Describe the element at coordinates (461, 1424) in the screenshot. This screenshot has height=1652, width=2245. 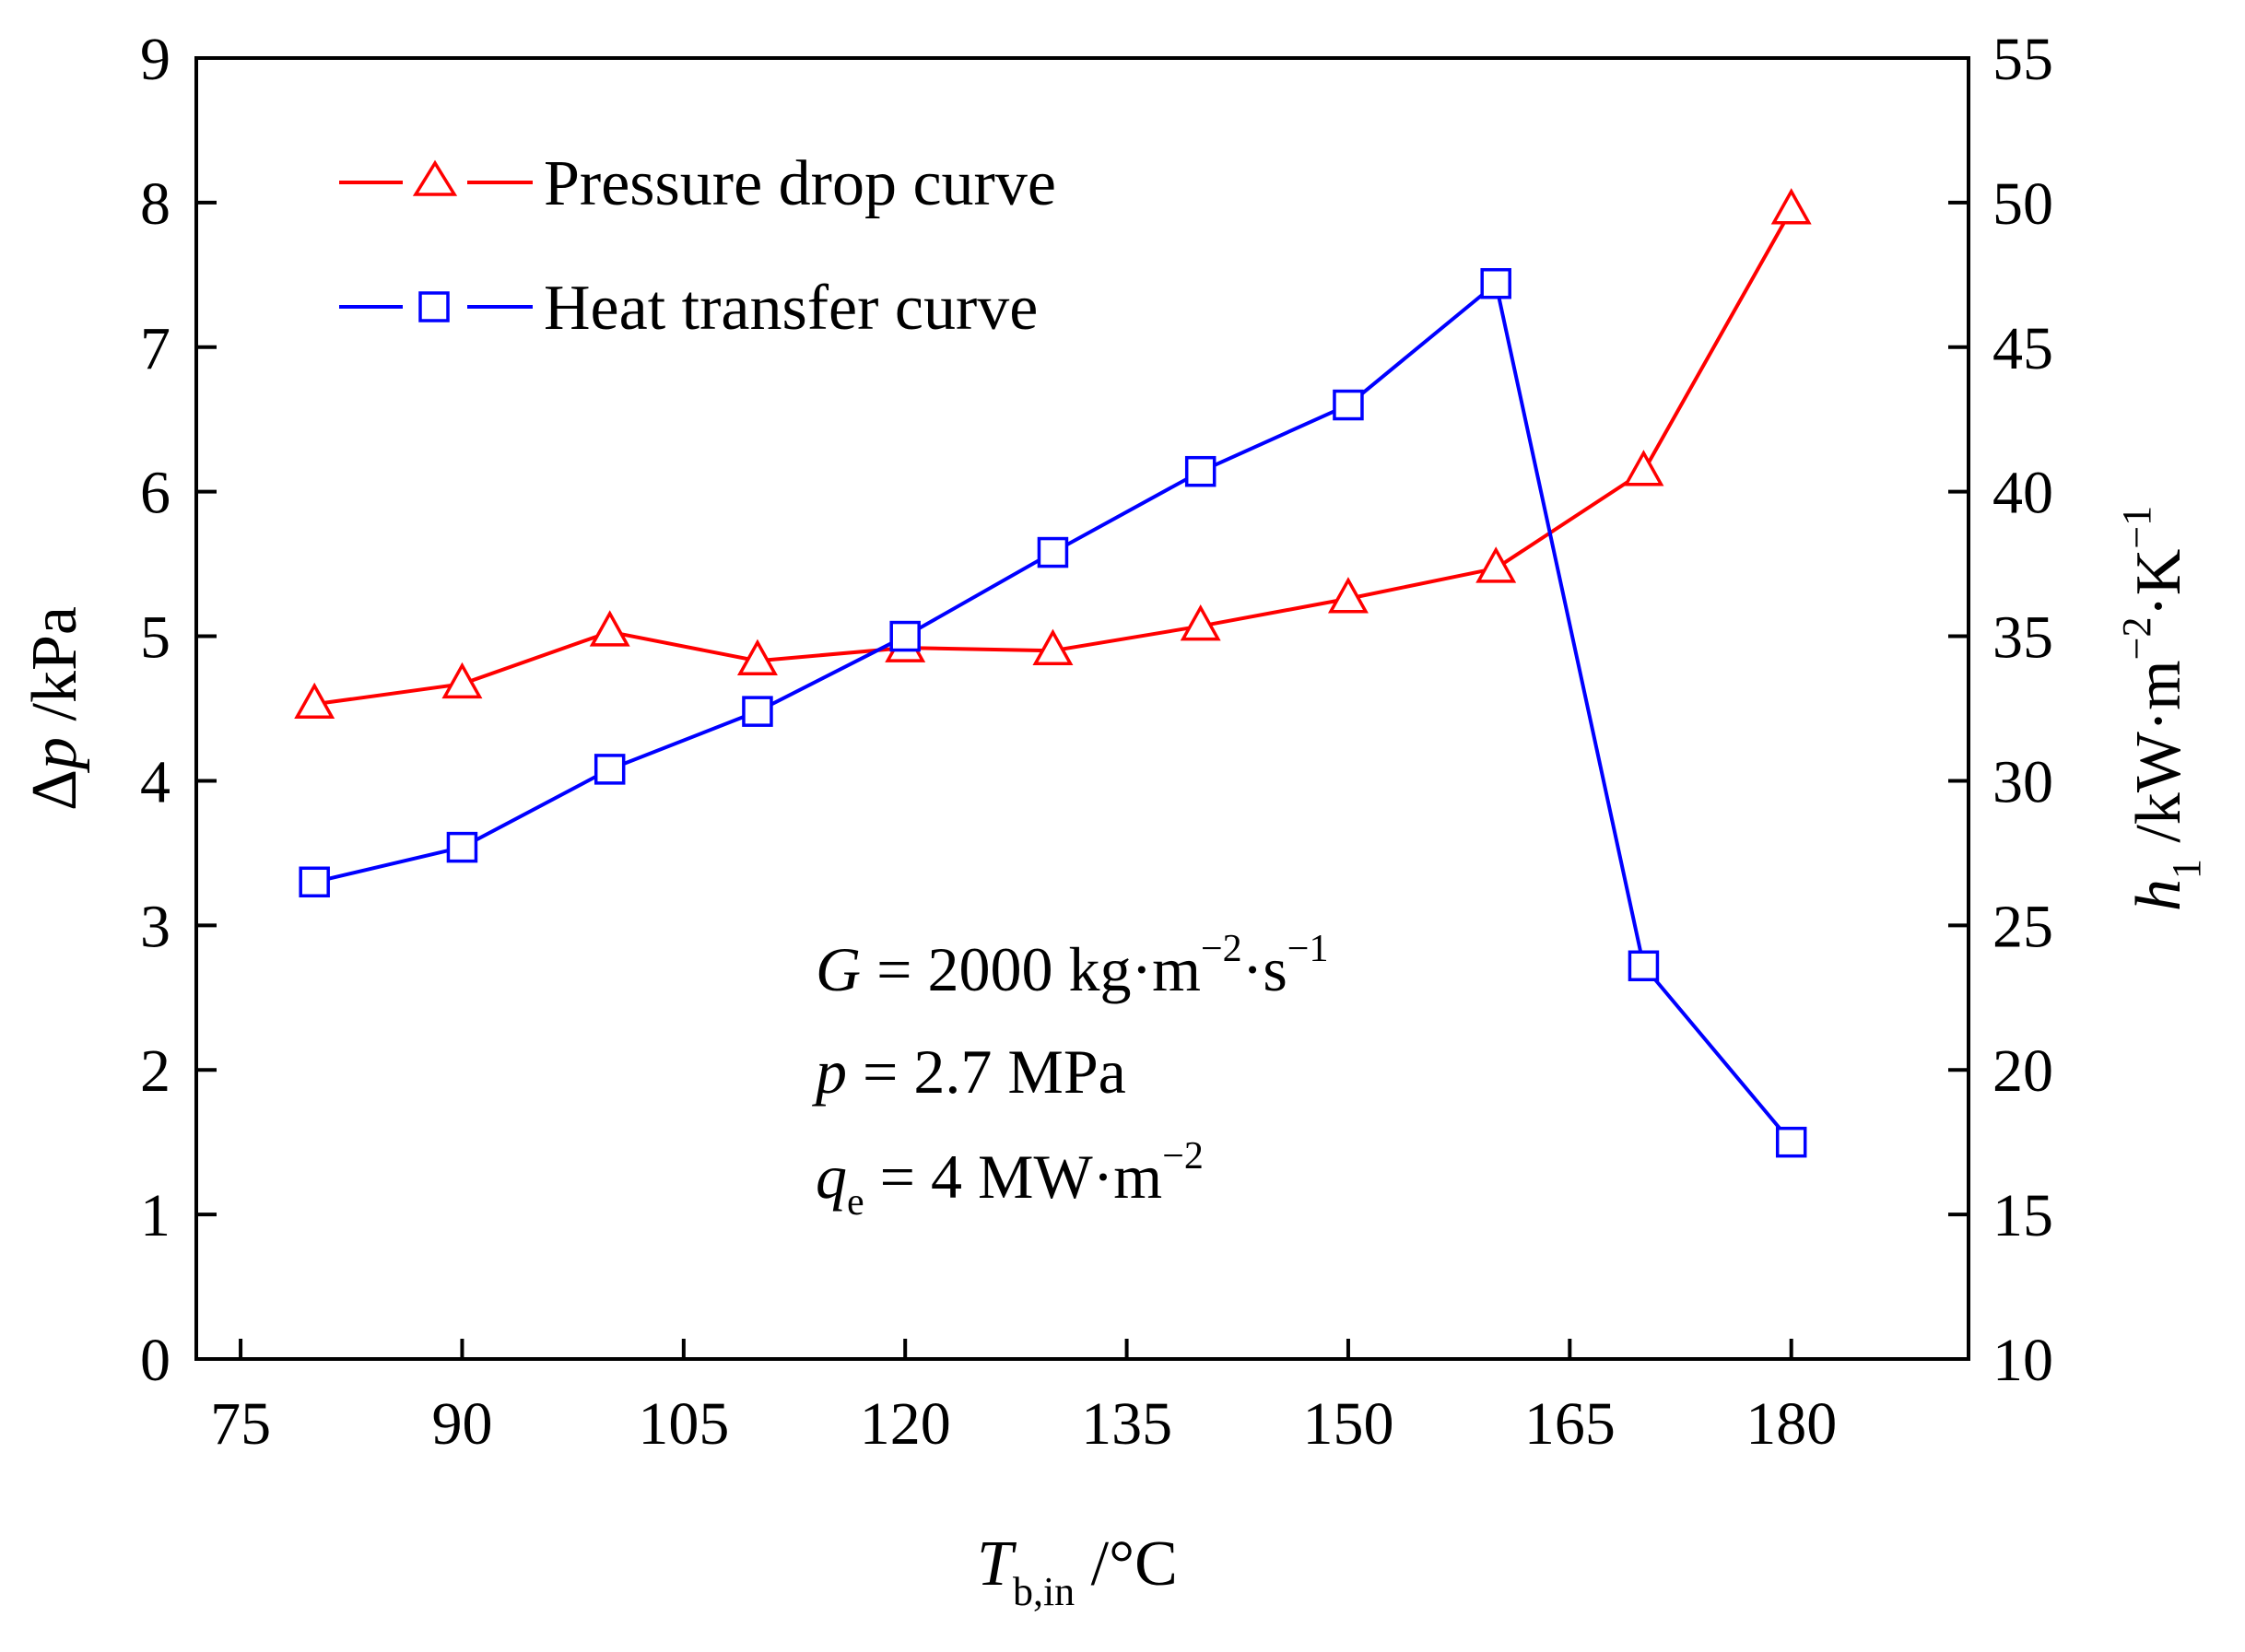
I see `x-tick-label: 90` at that location.